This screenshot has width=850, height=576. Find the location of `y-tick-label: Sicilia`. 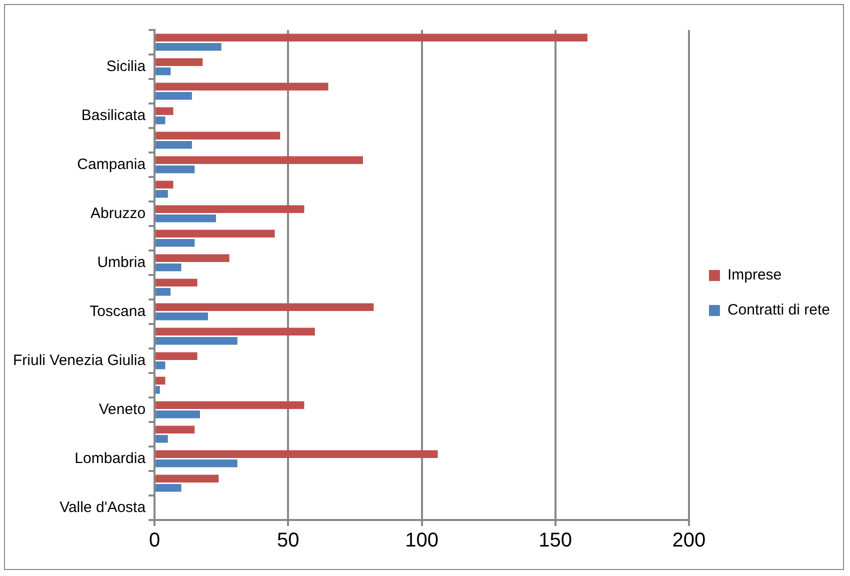

y-tick-label: Sicilia is located at coordinates (126, 66).